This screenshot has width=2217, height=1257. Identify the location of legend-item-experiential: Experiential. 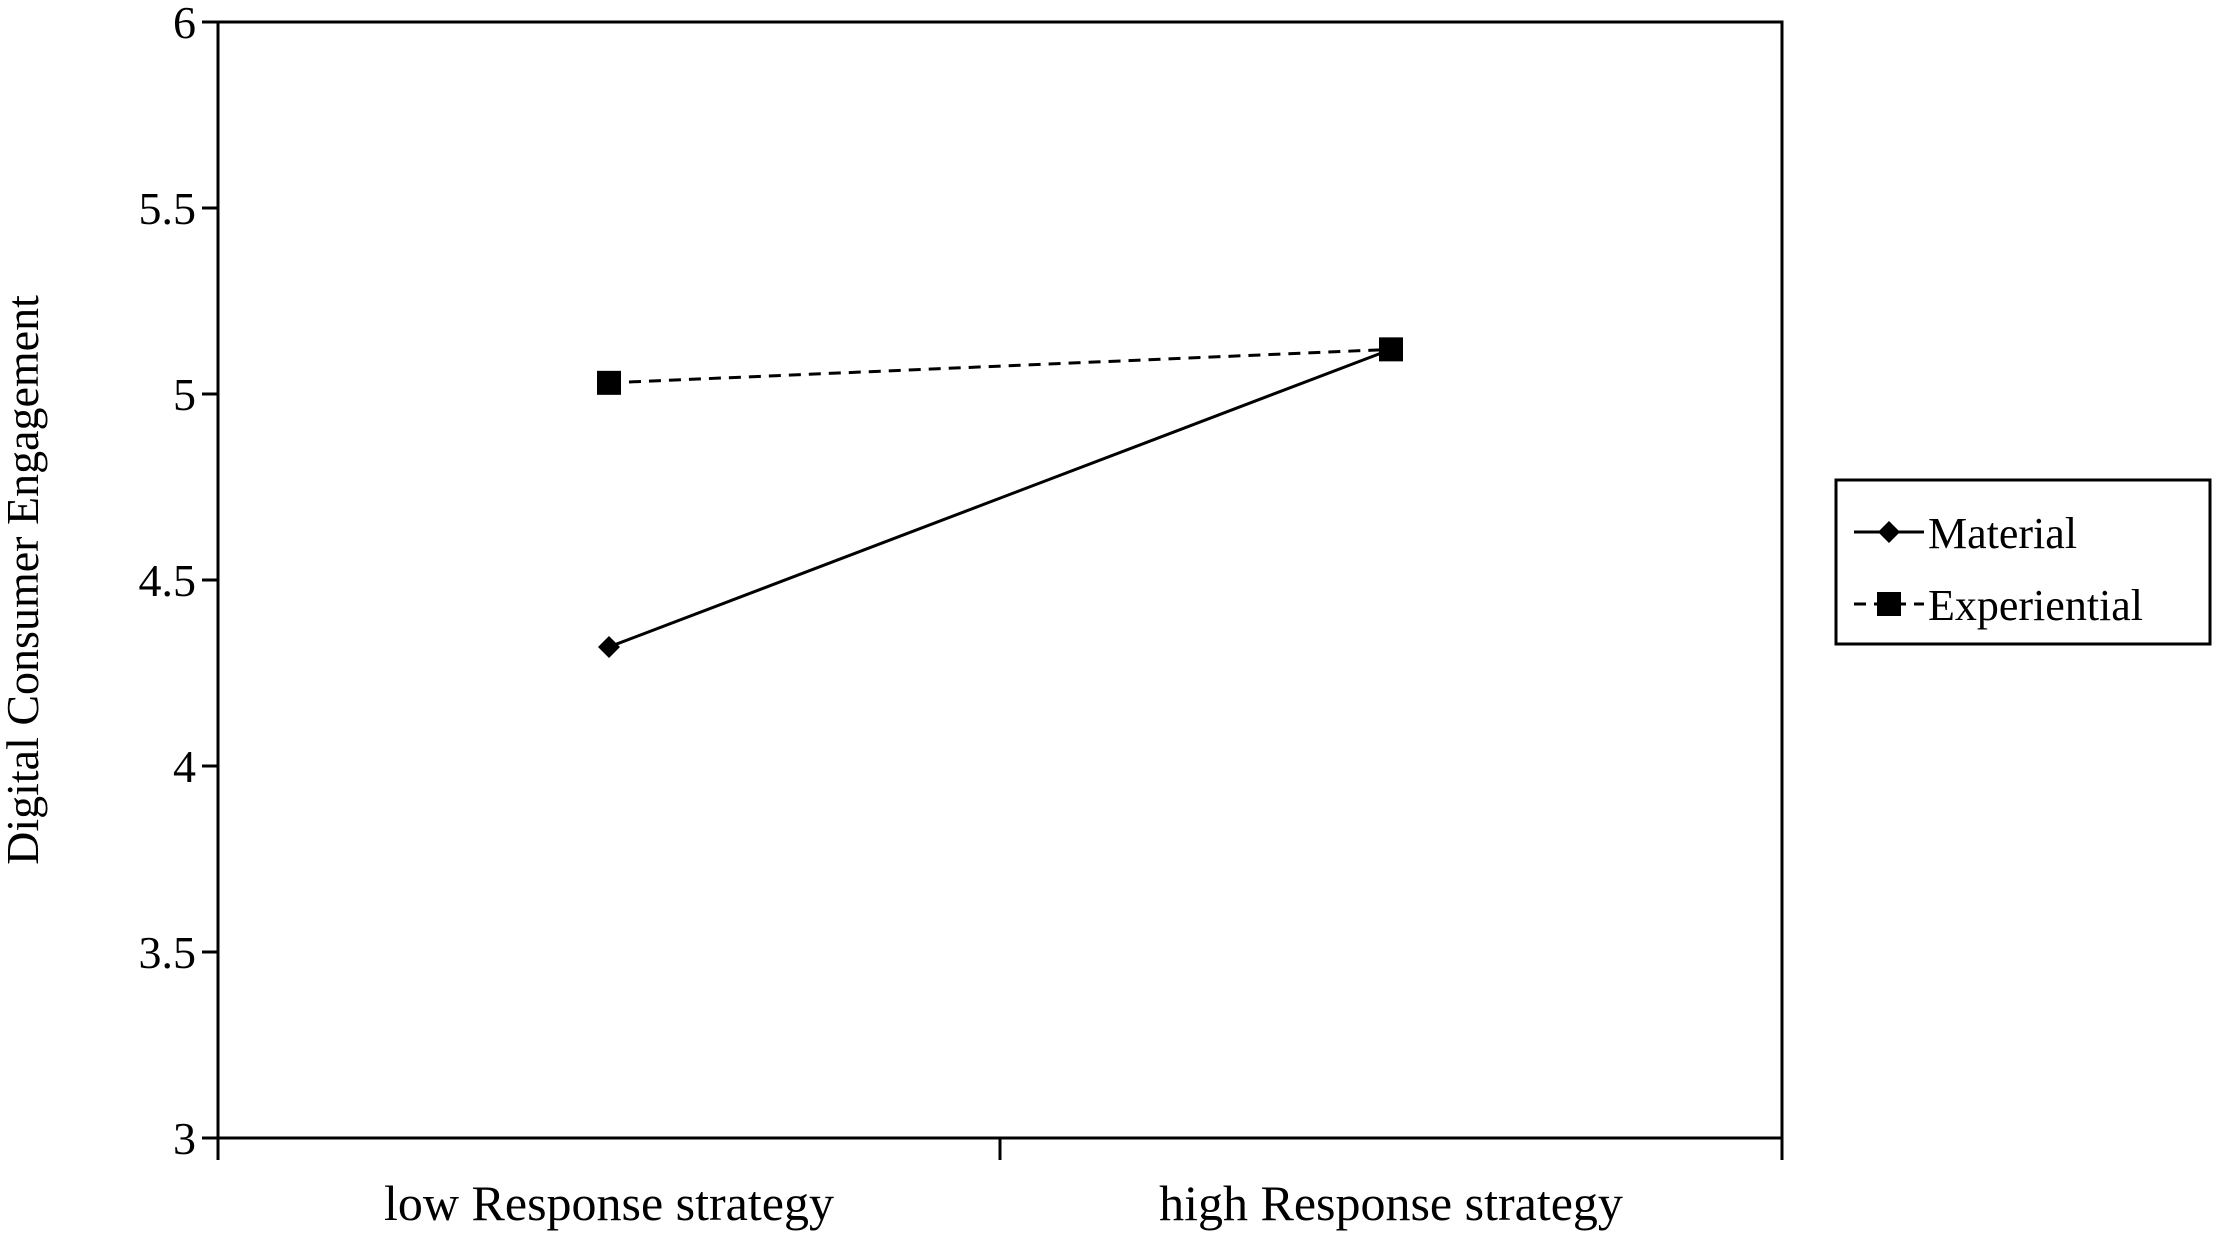
(1998, 605).